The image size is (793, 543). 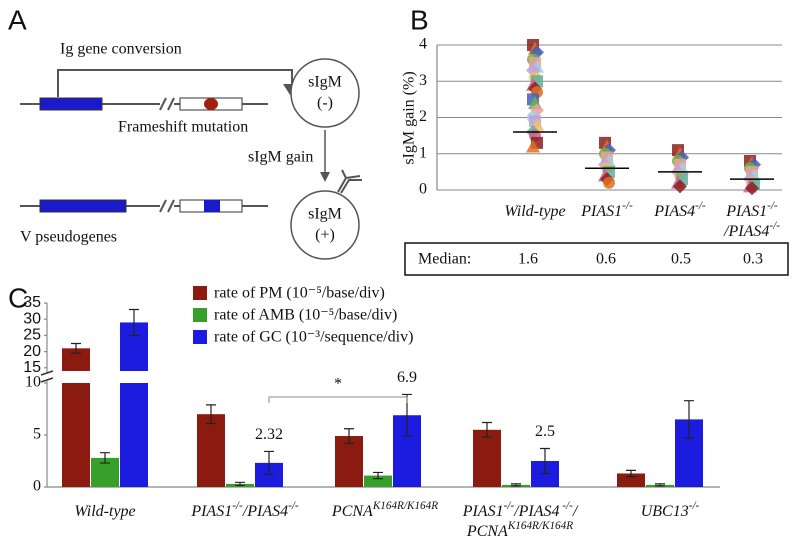 What do you see at coordinates (670, 510) in the screenshot?
I see `x-tick-label: UBC13-/-` at bounding box center [670, 510].